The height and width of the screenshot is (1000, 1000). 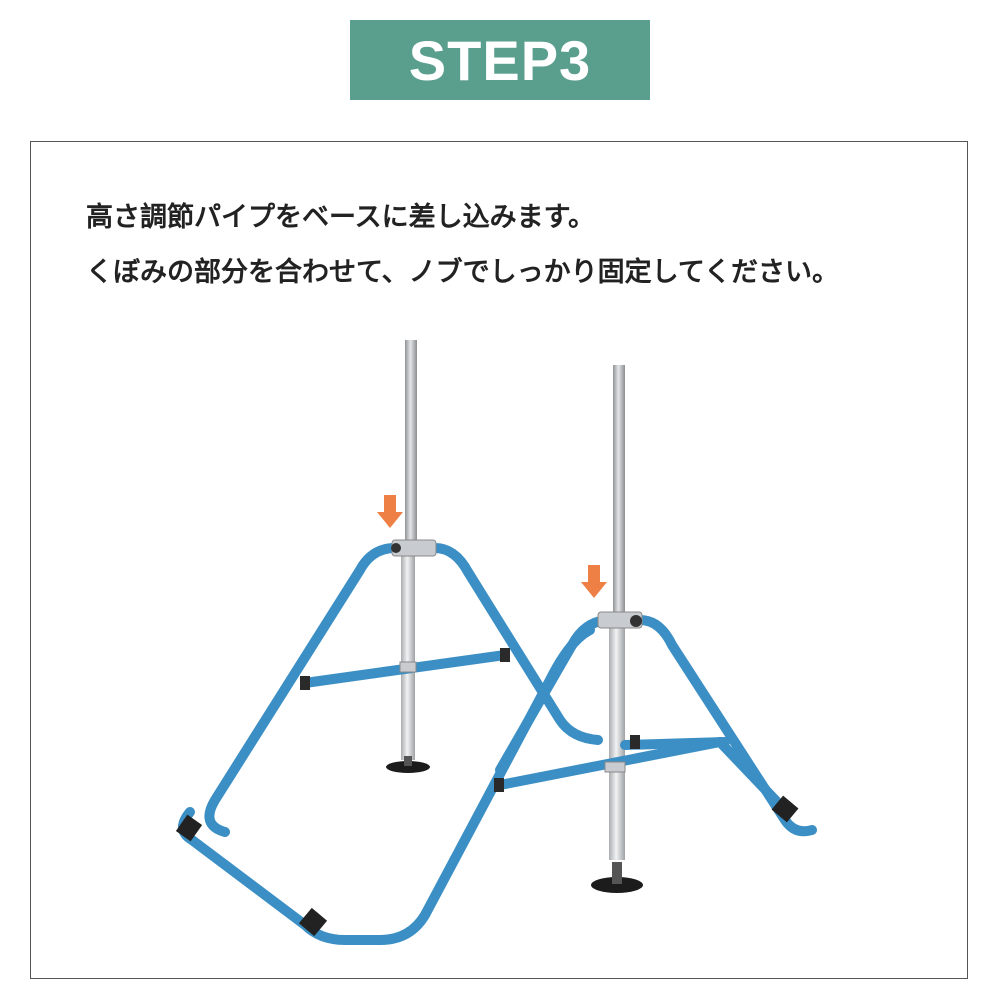 What do you see at coordinates (313, 922) in the screenshot?
I see `front-foot-cap` at bounding box center [313, 922].